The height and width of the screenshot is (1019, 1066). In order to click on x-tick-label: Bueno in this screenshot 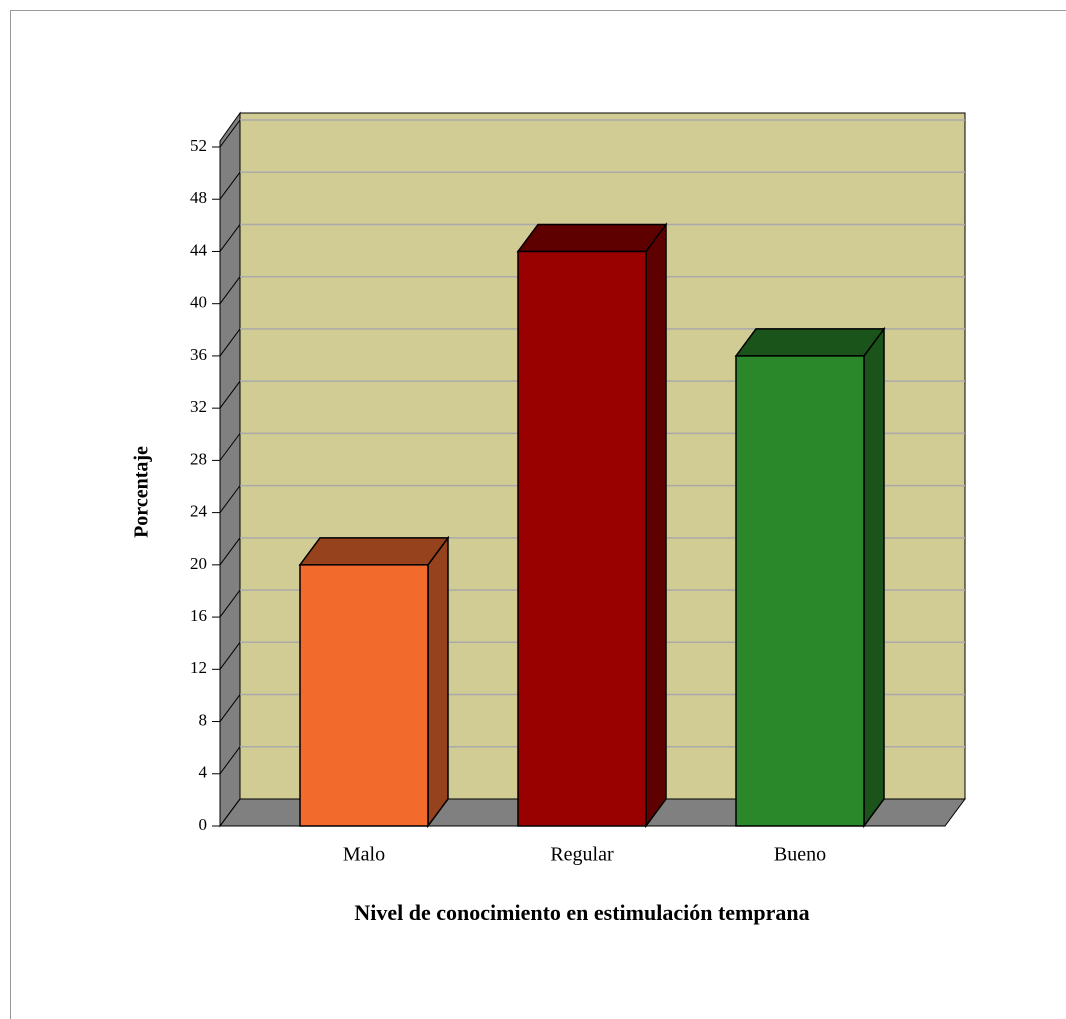, I will do `click(800, 855)`.